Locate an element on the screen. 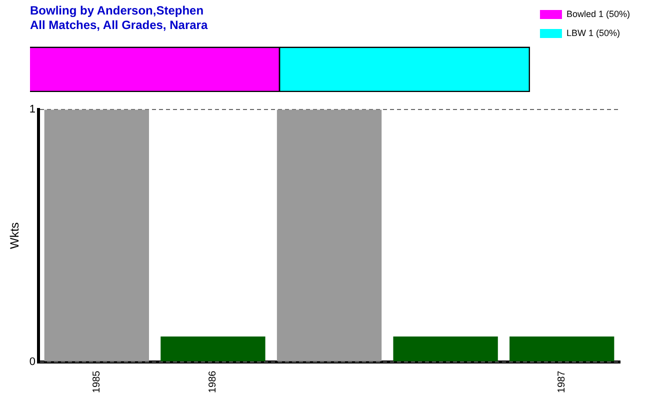  x-tick-label: 1985 is located at coordinates (96, 382).